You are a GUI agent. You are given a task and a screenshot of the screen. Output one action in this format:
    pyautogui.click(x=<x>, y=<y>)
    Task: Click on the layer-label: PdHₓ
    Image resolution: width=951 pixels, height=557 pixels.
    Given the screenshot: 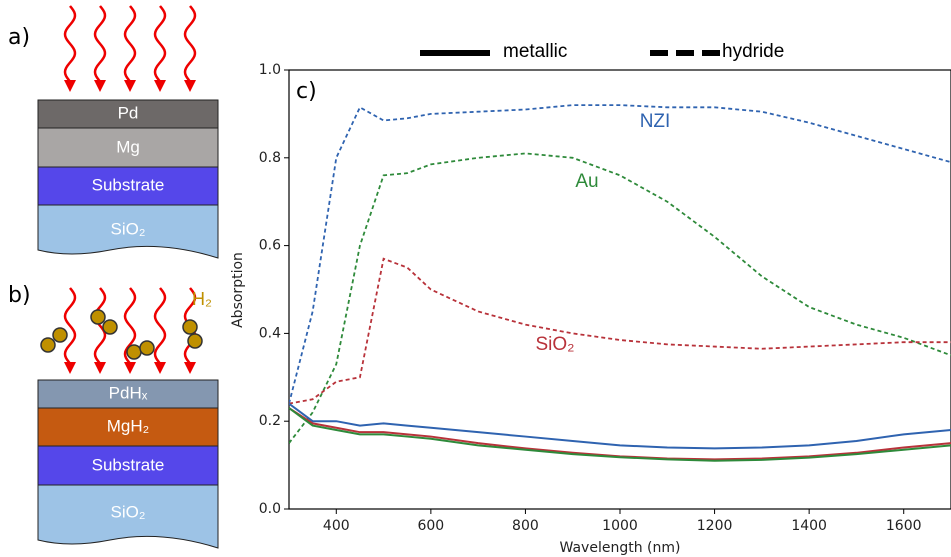 What is the action you would take?
    pyautogui.click(x=128, y=392)
    